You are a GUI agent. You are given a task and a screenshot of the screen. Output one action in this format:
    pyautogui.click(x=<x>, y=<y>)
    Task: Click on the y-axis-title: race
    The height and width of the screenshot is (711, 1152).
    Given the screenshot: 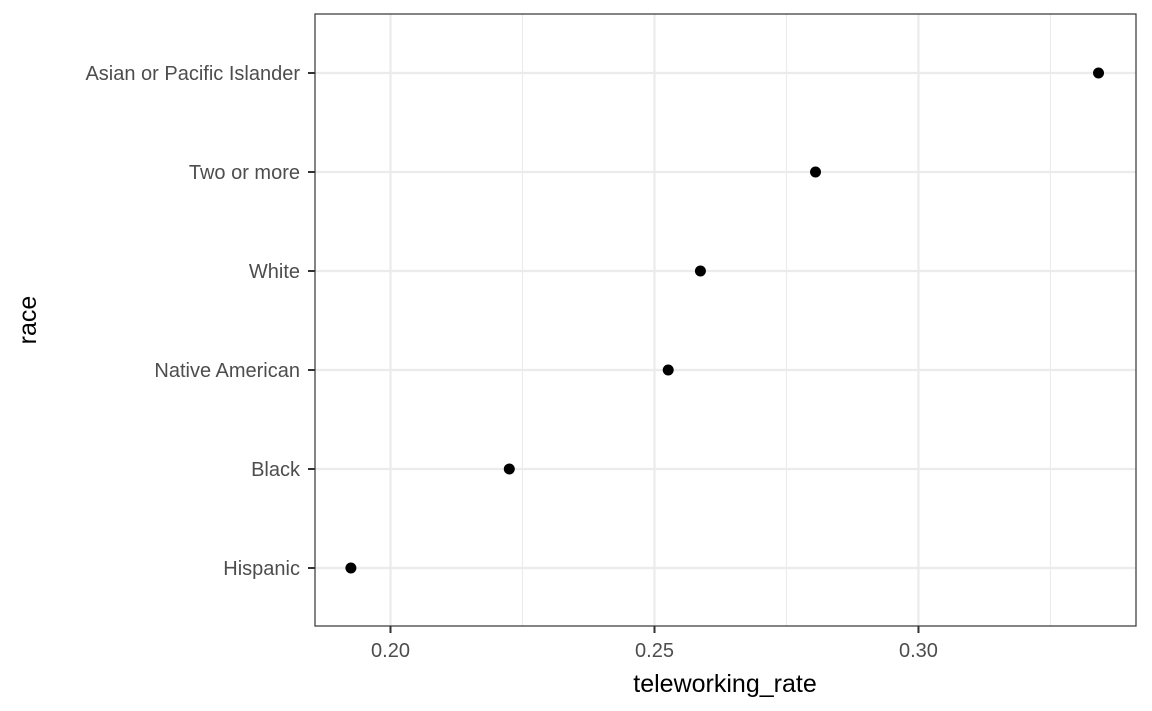 What is the action you would take?
    pyautogui.click(x=28, y=320)
    